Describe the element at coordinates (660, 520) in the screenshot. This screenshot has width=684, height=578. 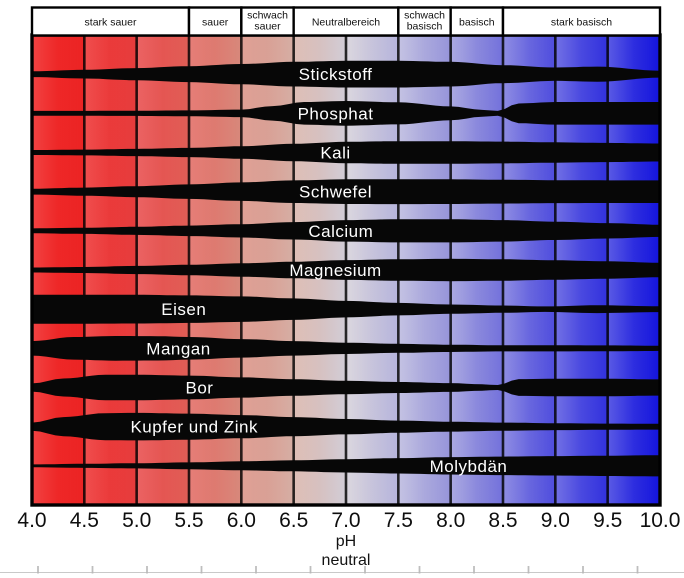
I see `x-tick-10.0: 10.0` at that location.